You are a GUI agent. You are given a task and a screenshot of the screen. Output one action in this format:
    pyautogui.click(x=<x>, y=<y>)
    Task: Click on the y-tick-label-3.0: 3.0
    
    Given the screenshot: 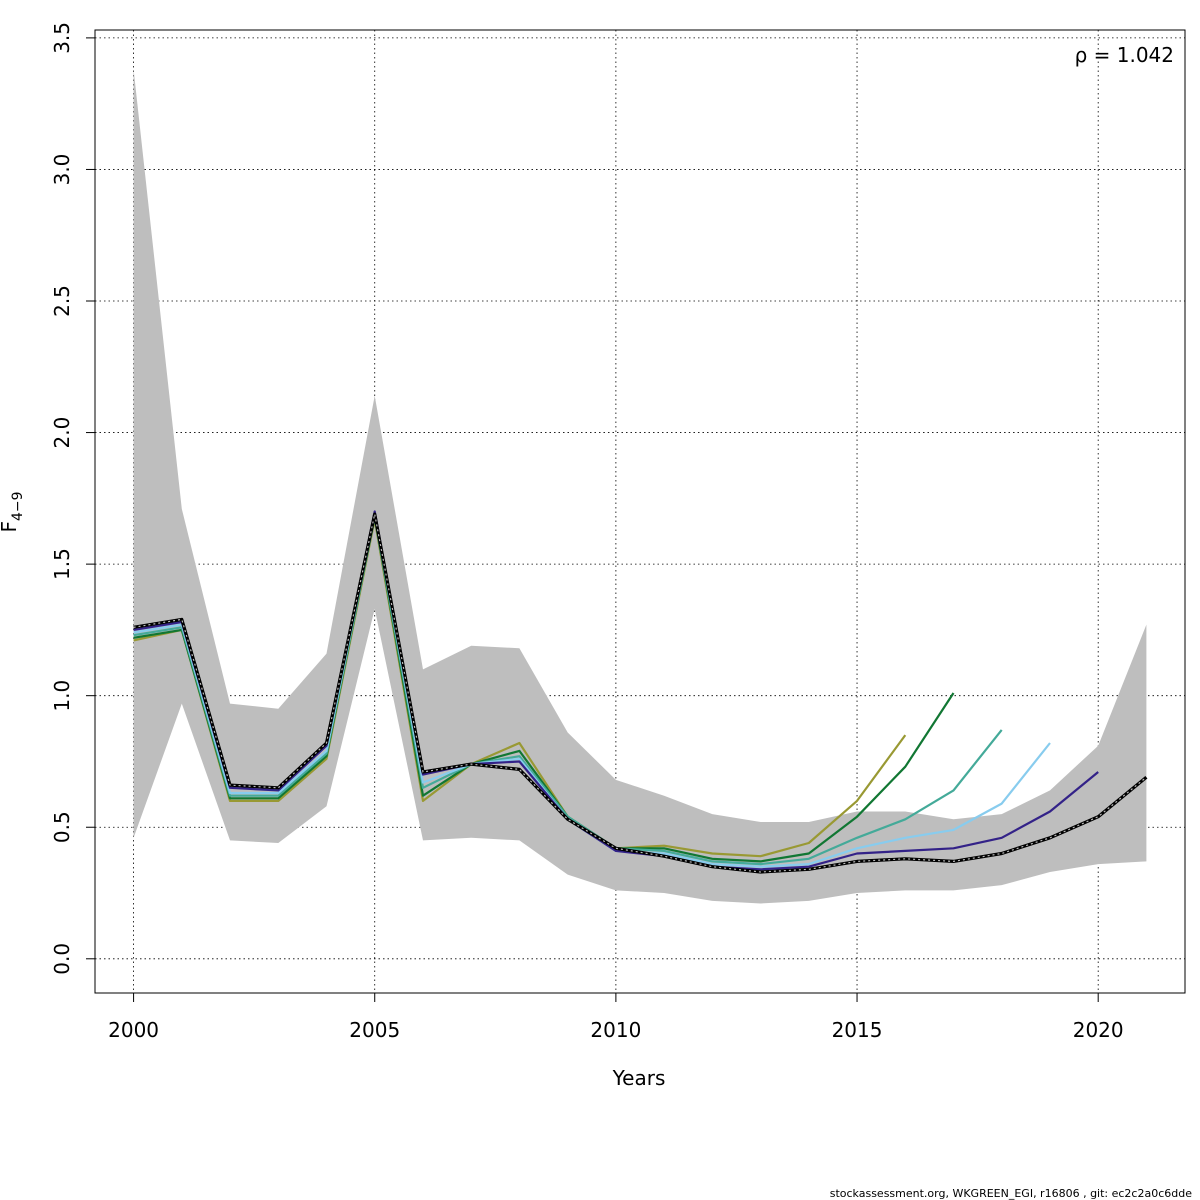 What is the action you would take?
    pyautogui.click(x=62, y=170)
    